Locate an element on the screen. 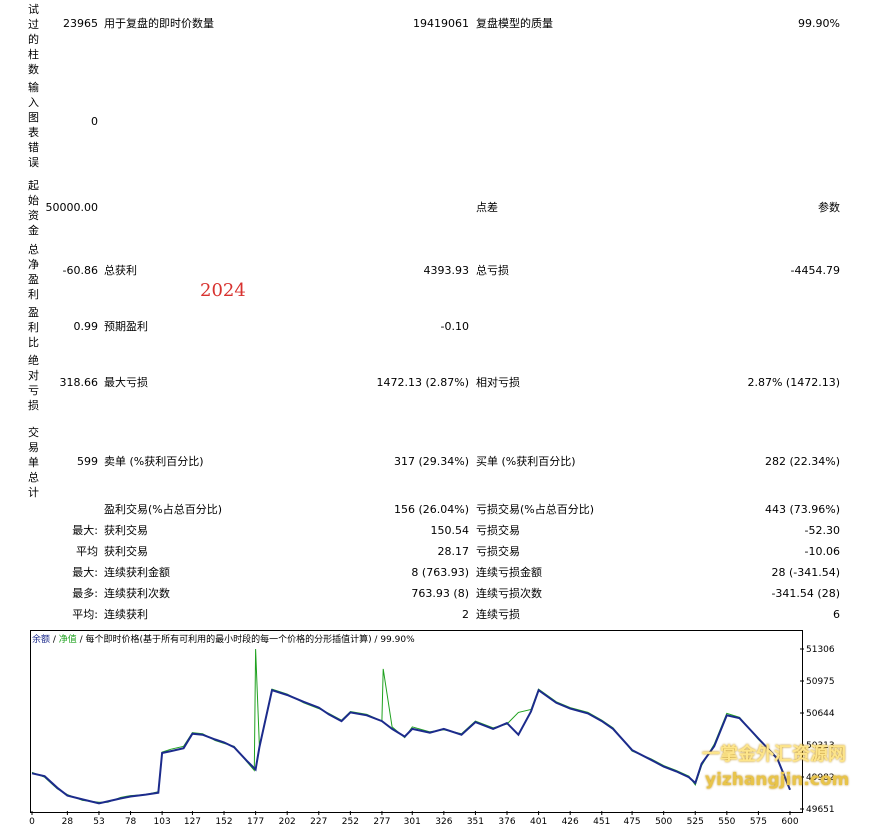 The image size is (872, 829). expected-payoff-value: -0.10 is located at coordinates (454, 326).